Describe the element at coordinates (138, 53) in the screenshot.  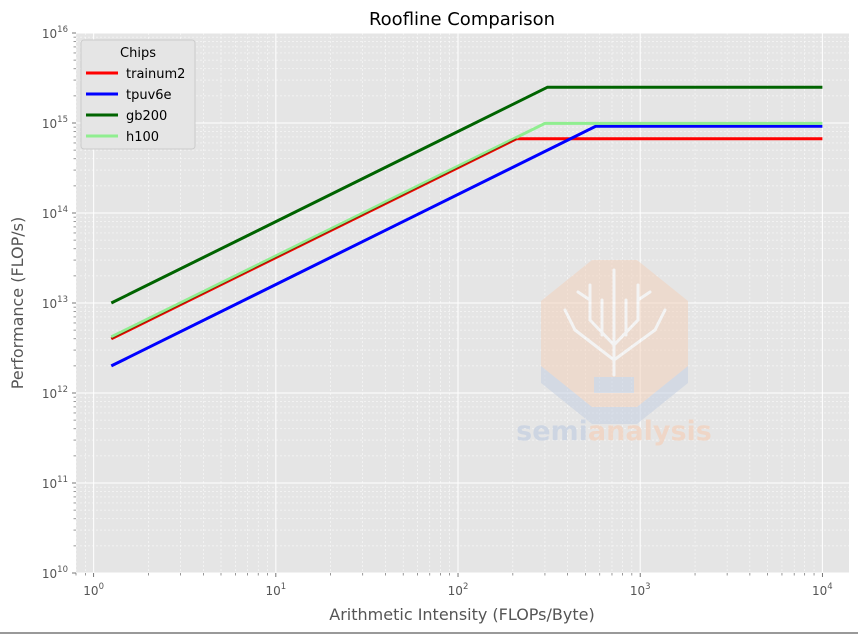
I see `legend-title: Chips` at that location.